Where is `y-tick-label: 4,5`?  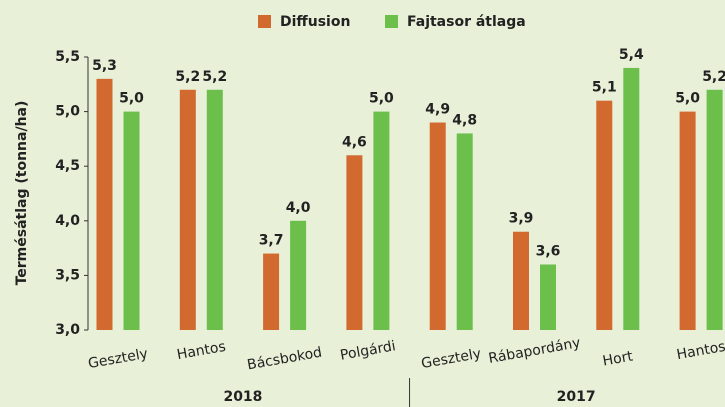
y-tick-label: 4,5 is located at coordinates (67, 166).